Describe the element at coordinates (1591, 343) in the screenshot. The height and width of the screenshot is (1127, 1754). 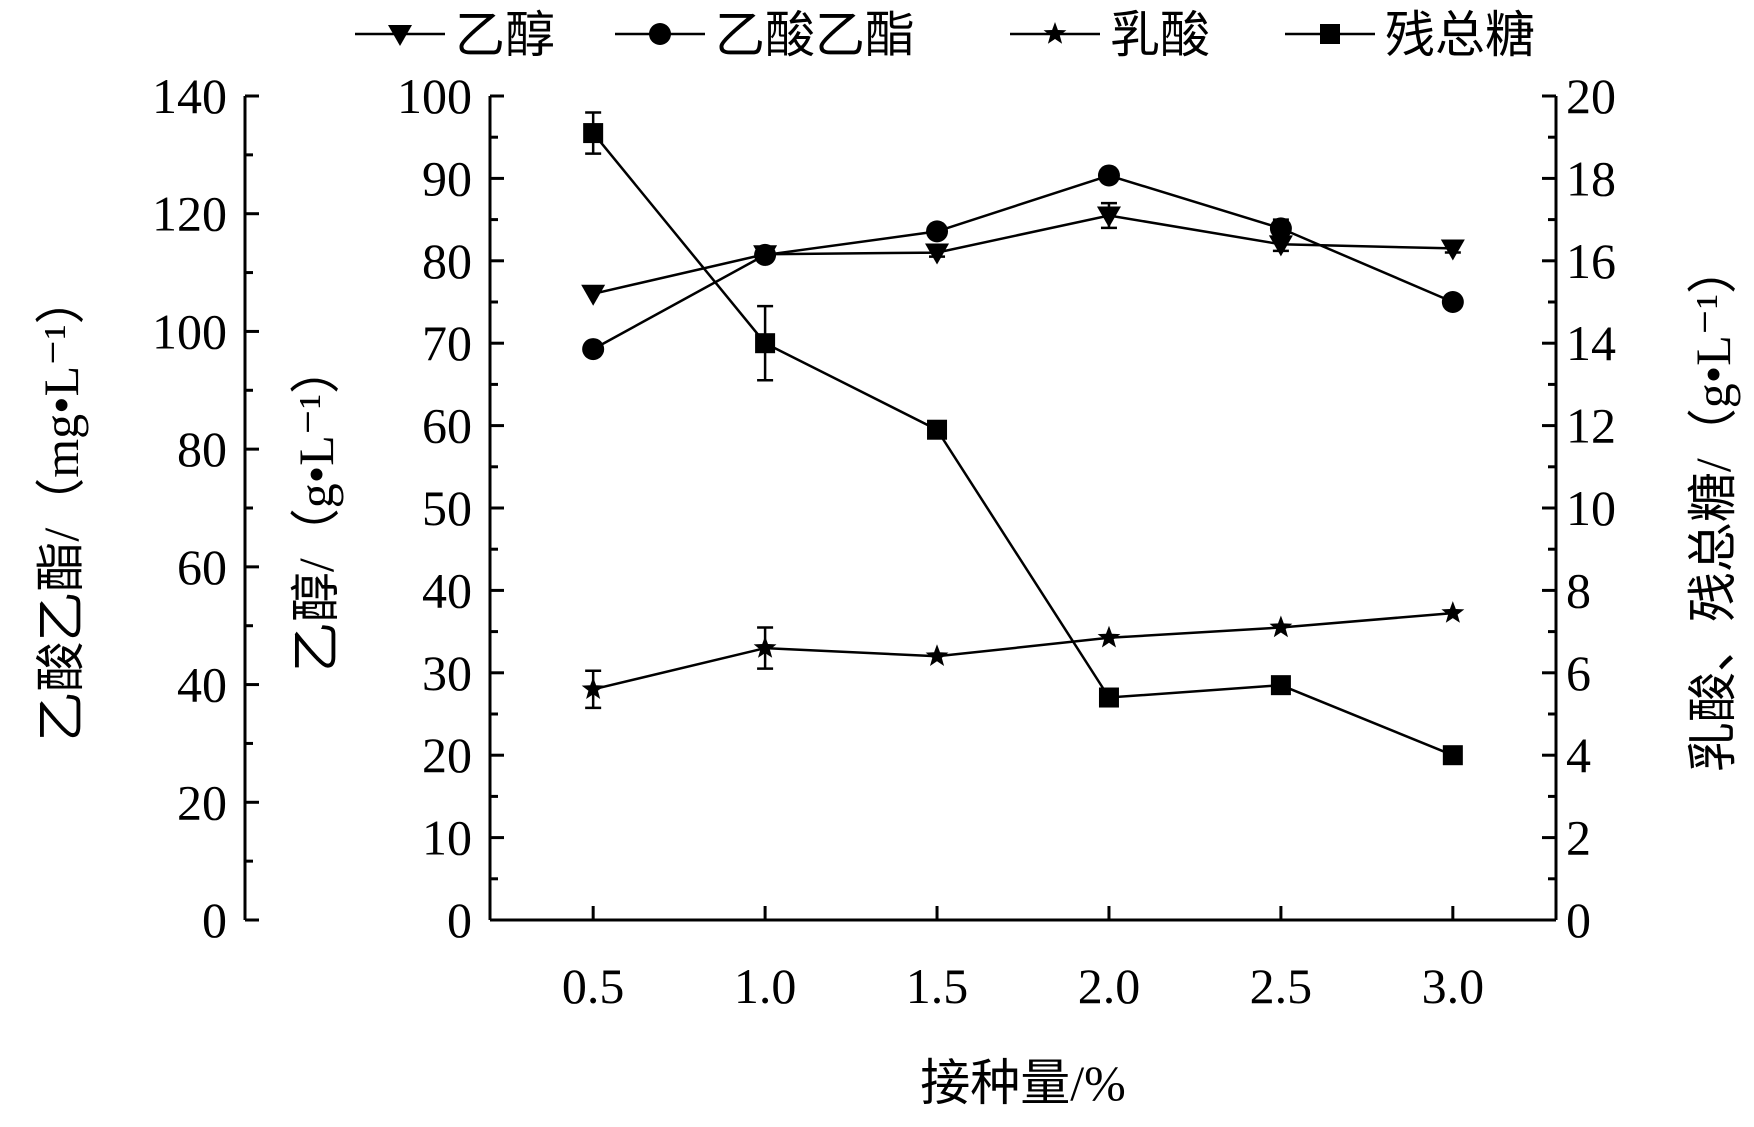
I see `y-tick-label-right: 14` at that location.